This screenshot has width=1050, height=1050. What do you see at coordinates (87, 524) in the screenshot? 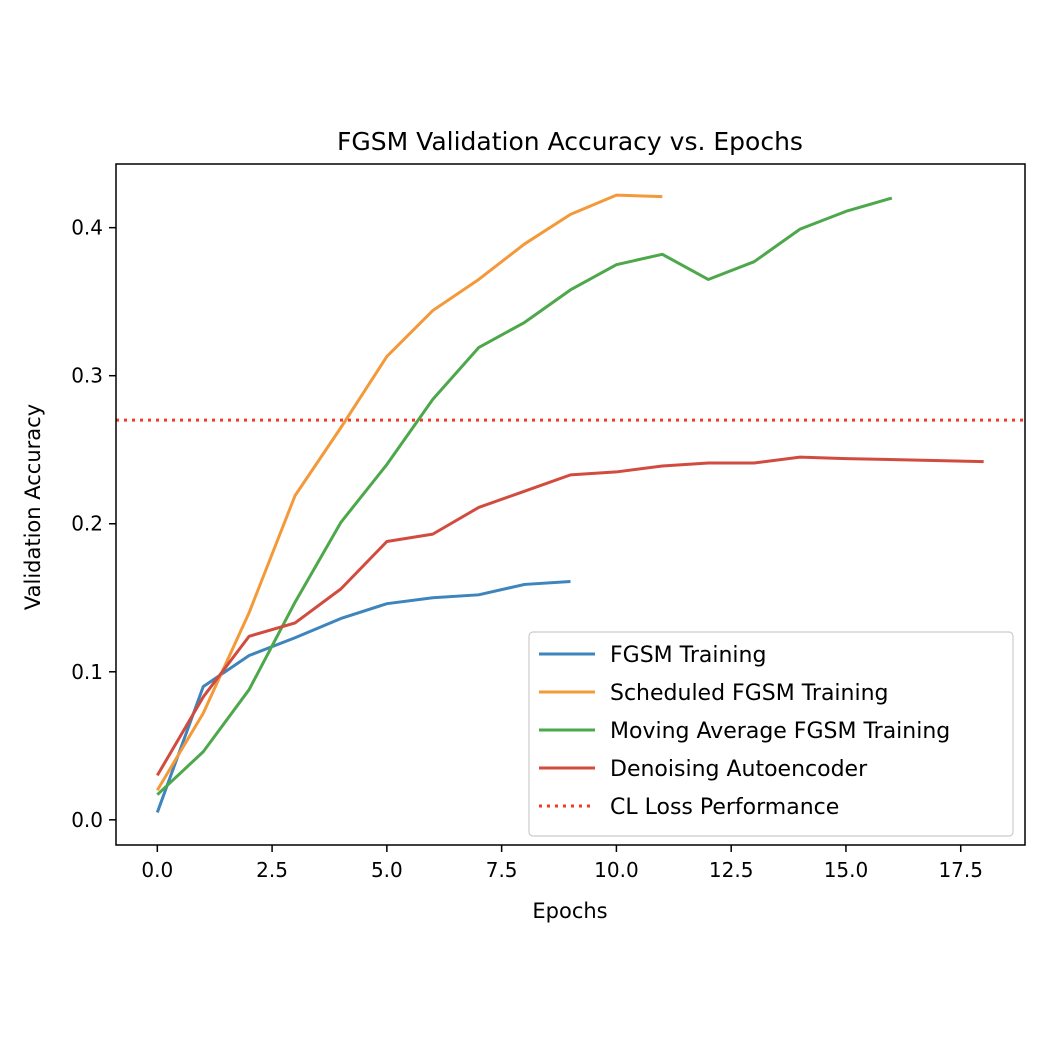
I see `y-tick-label: 0.2` at bounding box center [87, 524].